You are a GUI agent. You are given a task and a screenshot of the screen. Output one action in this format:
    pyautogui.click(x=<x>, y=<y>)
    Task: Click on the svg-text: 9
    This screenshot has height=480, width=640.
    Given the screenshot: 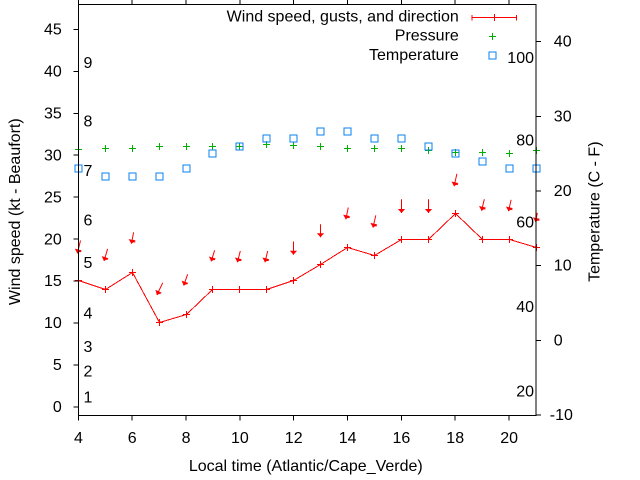 What is the action you would take?
    pyautogui.click(x=88, y=63)
    